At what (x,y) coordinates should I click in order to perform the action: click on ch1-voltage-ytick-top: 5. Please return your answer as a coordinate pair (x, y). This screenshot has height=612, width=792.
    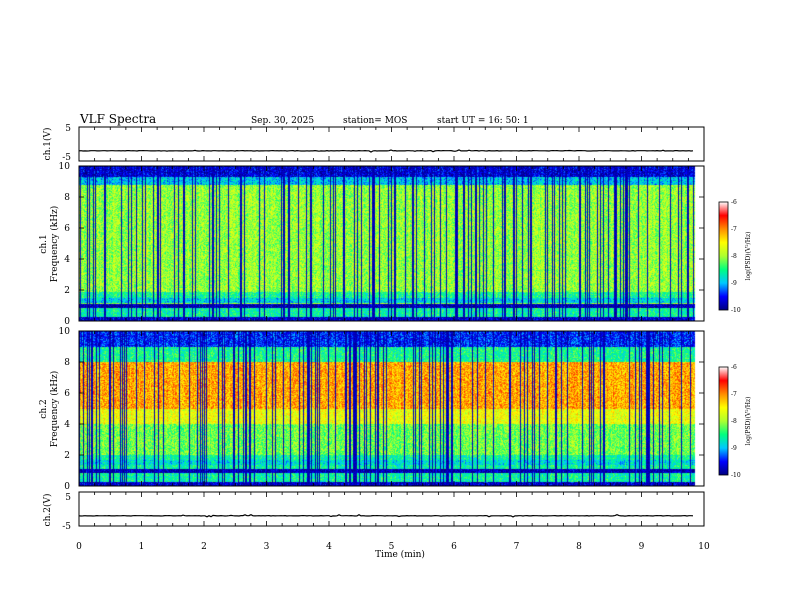
    Looking at the image, I should click on (68, 129).